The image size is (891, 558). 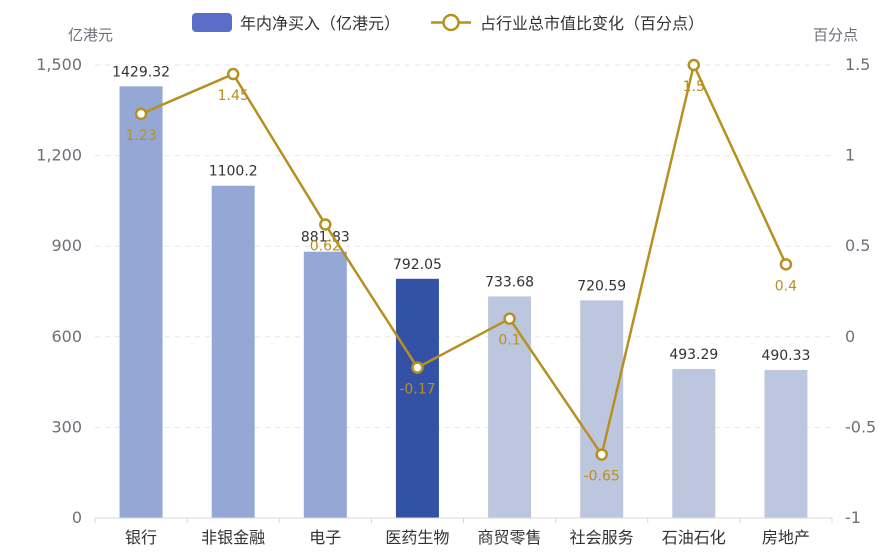 What do you see at coordinates (857, 245) in the screenshot?
I see `right-axis-tick-label: 0.5` at bounding box center [857, 245].